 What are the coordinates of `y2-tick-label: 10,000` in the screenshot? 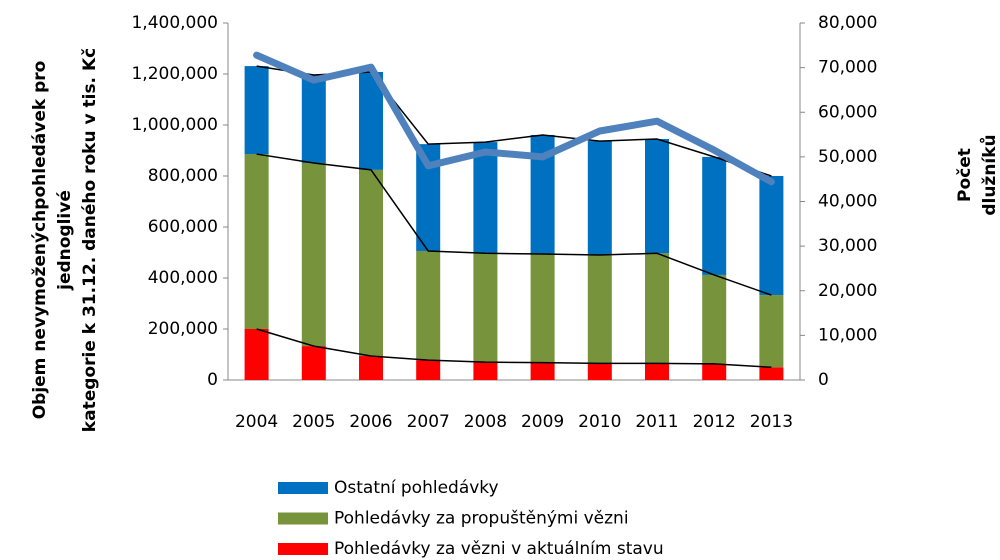 It's located at (847, 335).